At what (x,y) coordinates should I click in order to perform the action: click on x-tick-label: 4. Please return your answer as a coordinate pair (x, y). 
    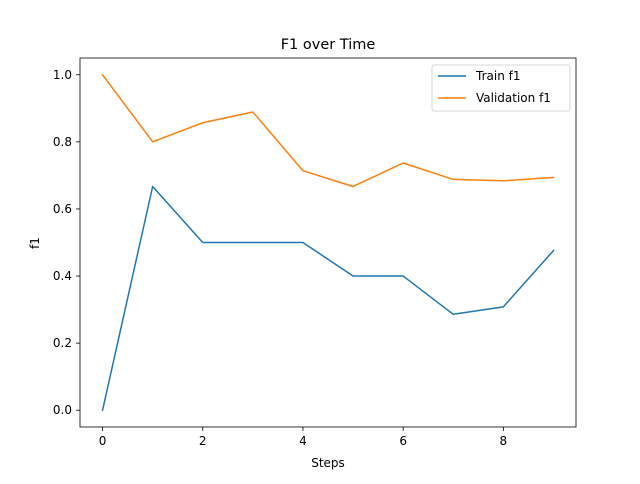
    Looking at the image, I should click on (303, 441).